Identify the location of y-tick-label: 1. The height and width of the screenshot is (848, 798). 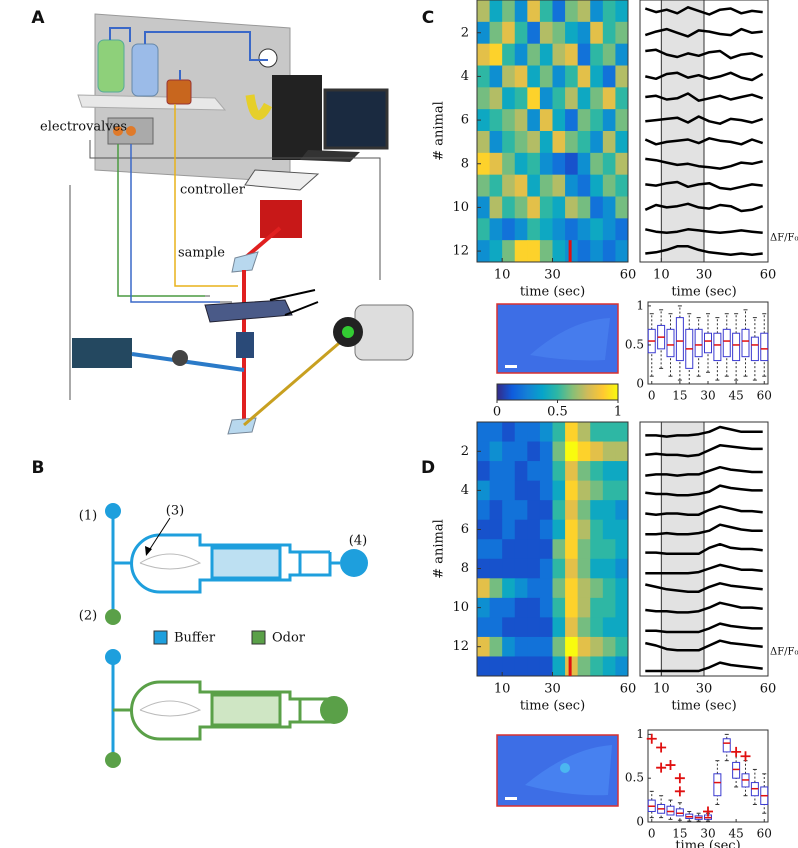
(640, 305).